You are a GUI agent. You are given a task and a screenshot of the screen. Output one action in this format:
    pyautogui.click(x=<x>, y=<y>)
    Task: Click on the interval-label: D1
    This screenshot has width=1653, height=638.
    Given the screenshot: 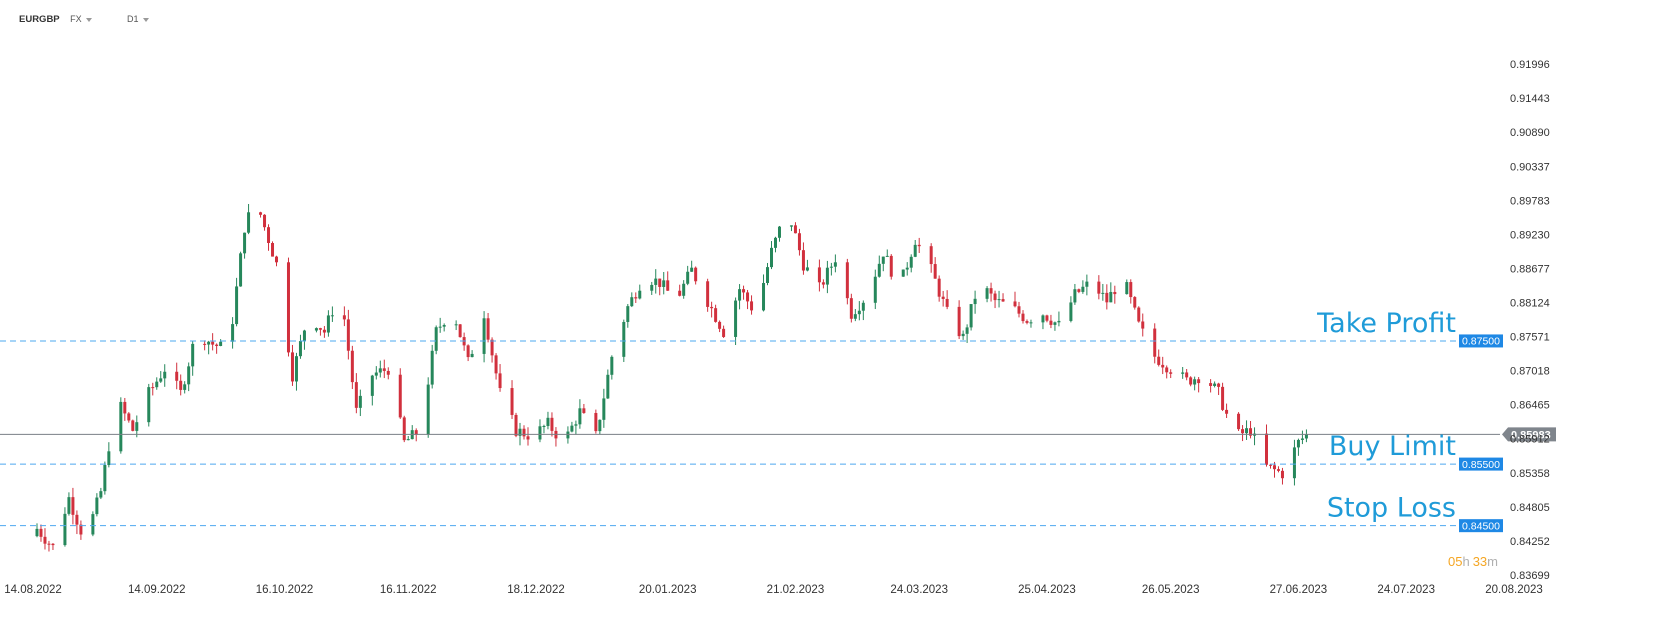 What is the action you would take?
    pyautogui.click(x=133, y=19)
    